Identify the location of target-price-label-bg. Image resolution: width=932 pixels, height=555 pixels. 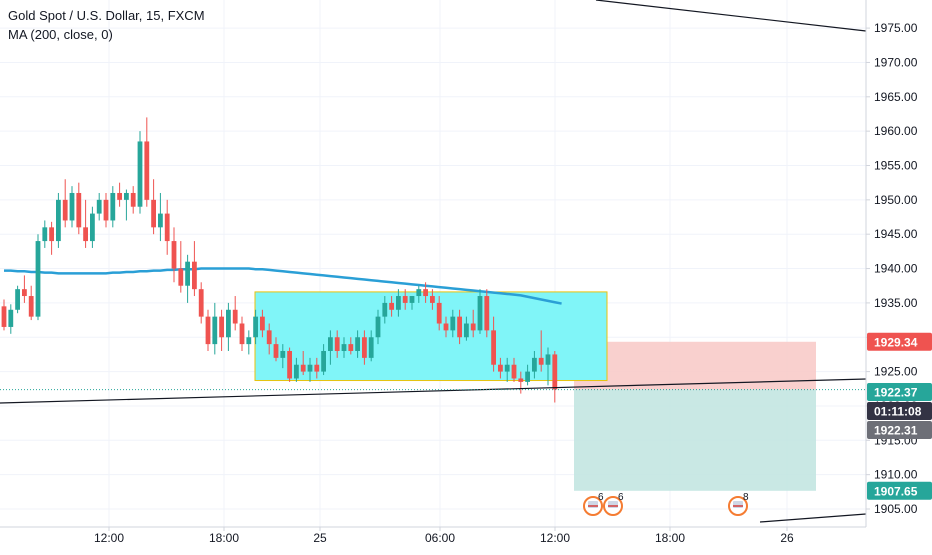
(899, 341).